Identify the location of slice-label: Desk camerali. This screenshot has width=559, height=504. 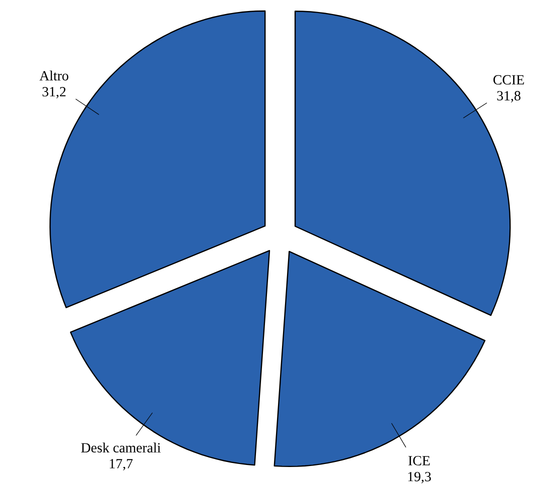
(121, 447).